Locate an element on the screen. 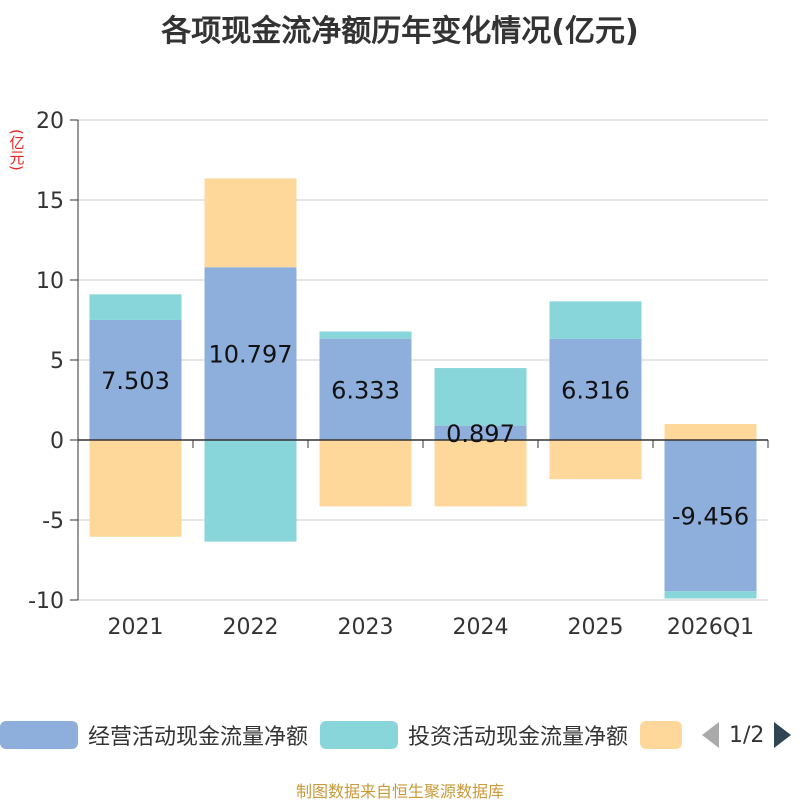  data-label: 0.897 is located at coordinates (480, 434).